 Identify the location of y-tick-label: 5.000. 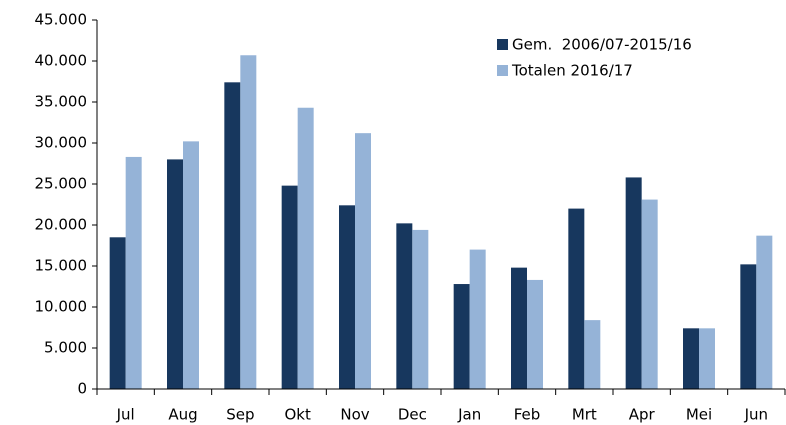
(65, 348).